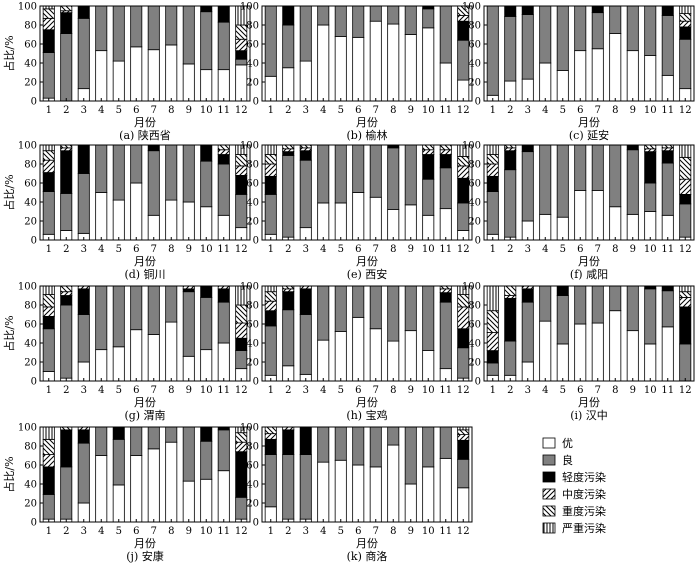 The width and height of the screenshot is (700, 568). I want to click on bar-segment-p10-m7-s1, so click(375, 447).